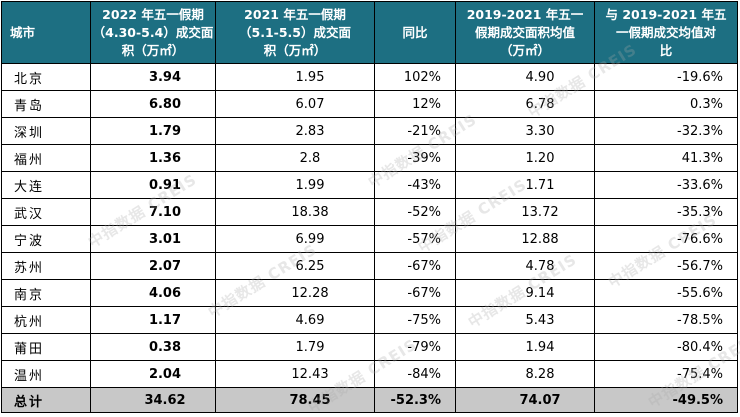 The image size is (740, 417). What do you see at coordinates (666, 320) in the screenshot?
I see `vs-avg-cell: -78.5%` at bounding box center [666, 320].